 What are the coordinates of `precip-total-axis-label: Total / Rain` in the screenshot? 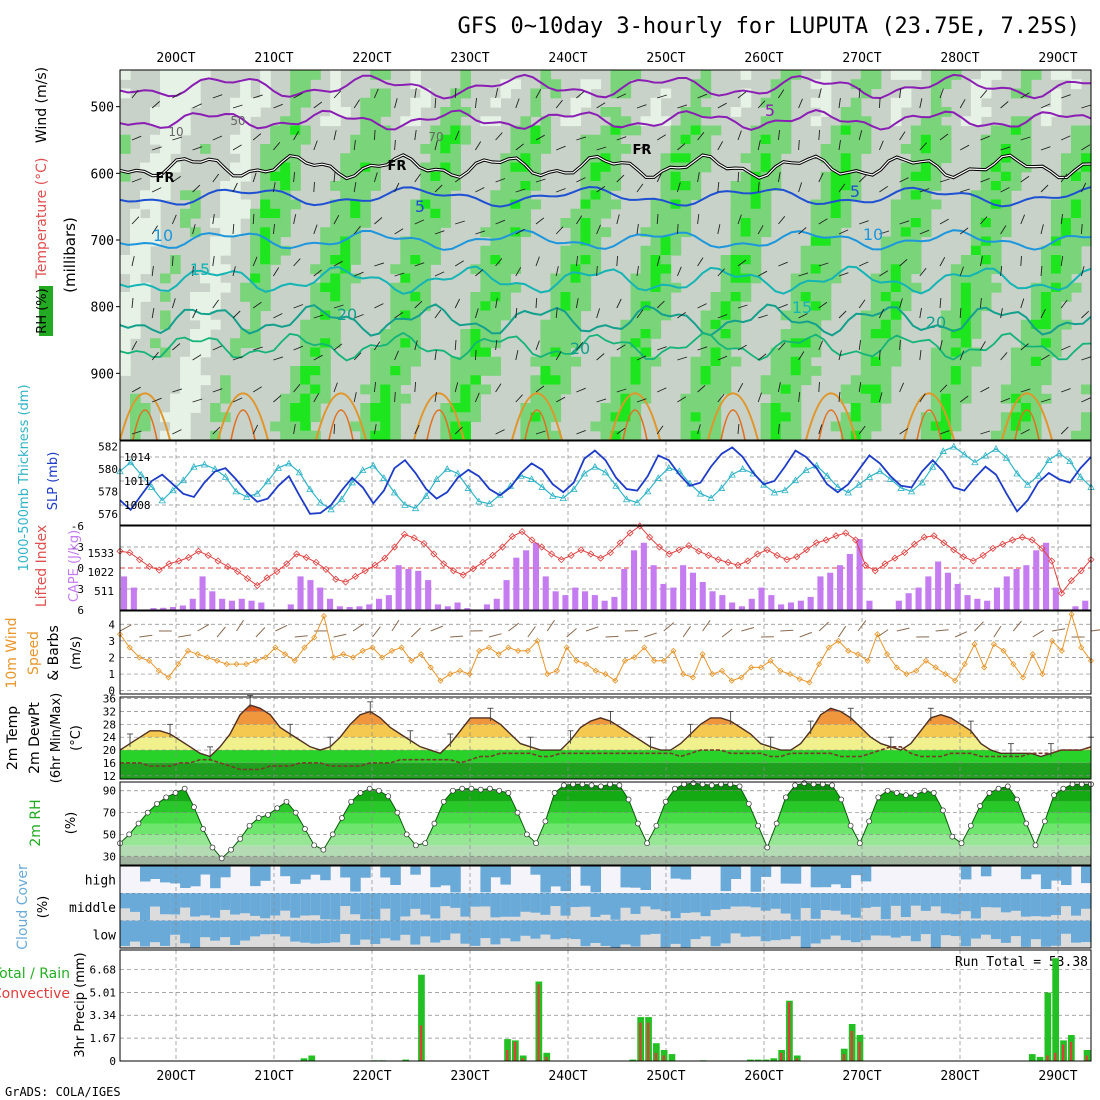 It's located at (35, 974).